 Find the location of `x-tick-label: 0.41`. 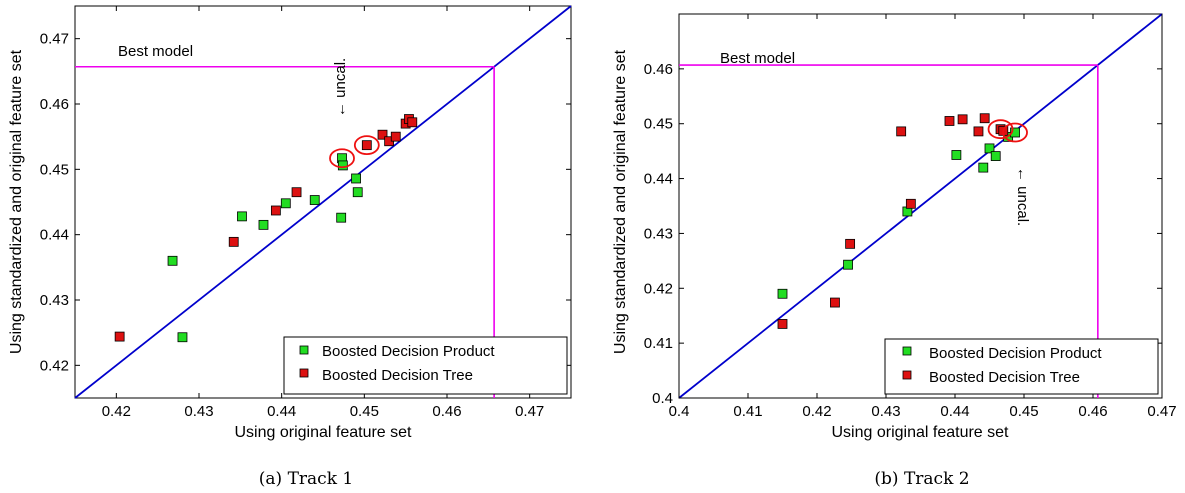

x-tick-label: 0.41 is located at coordinates (747, 411).